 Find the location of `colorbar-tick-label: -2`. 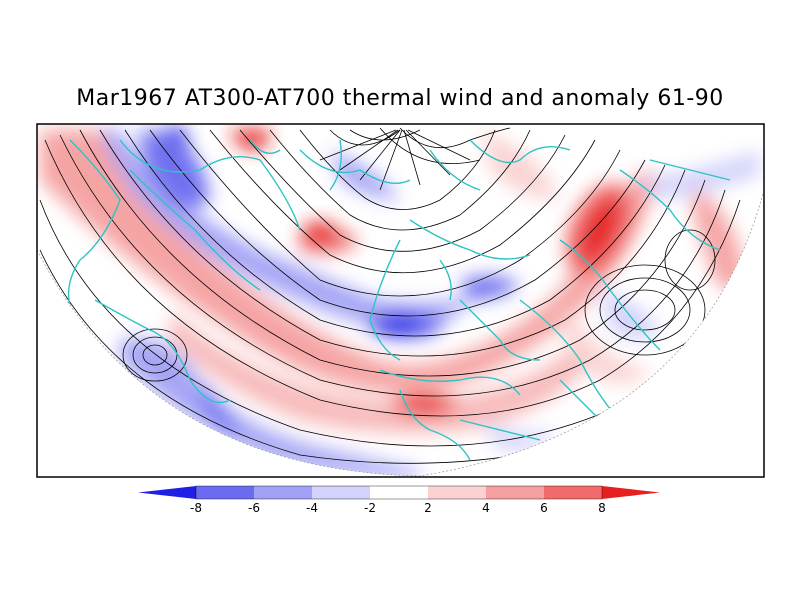

colorbar-tick-label: -2 is located at coordinates (370, 508).